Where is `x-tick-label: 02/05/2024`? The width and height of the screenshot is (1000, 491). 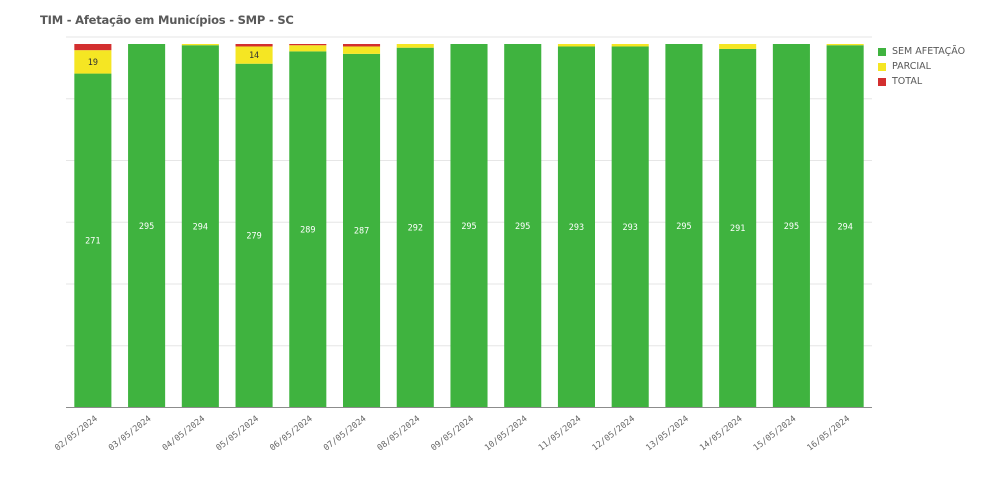 x-tick-label: 02/05/2024 is located at coordinates (76, 433).